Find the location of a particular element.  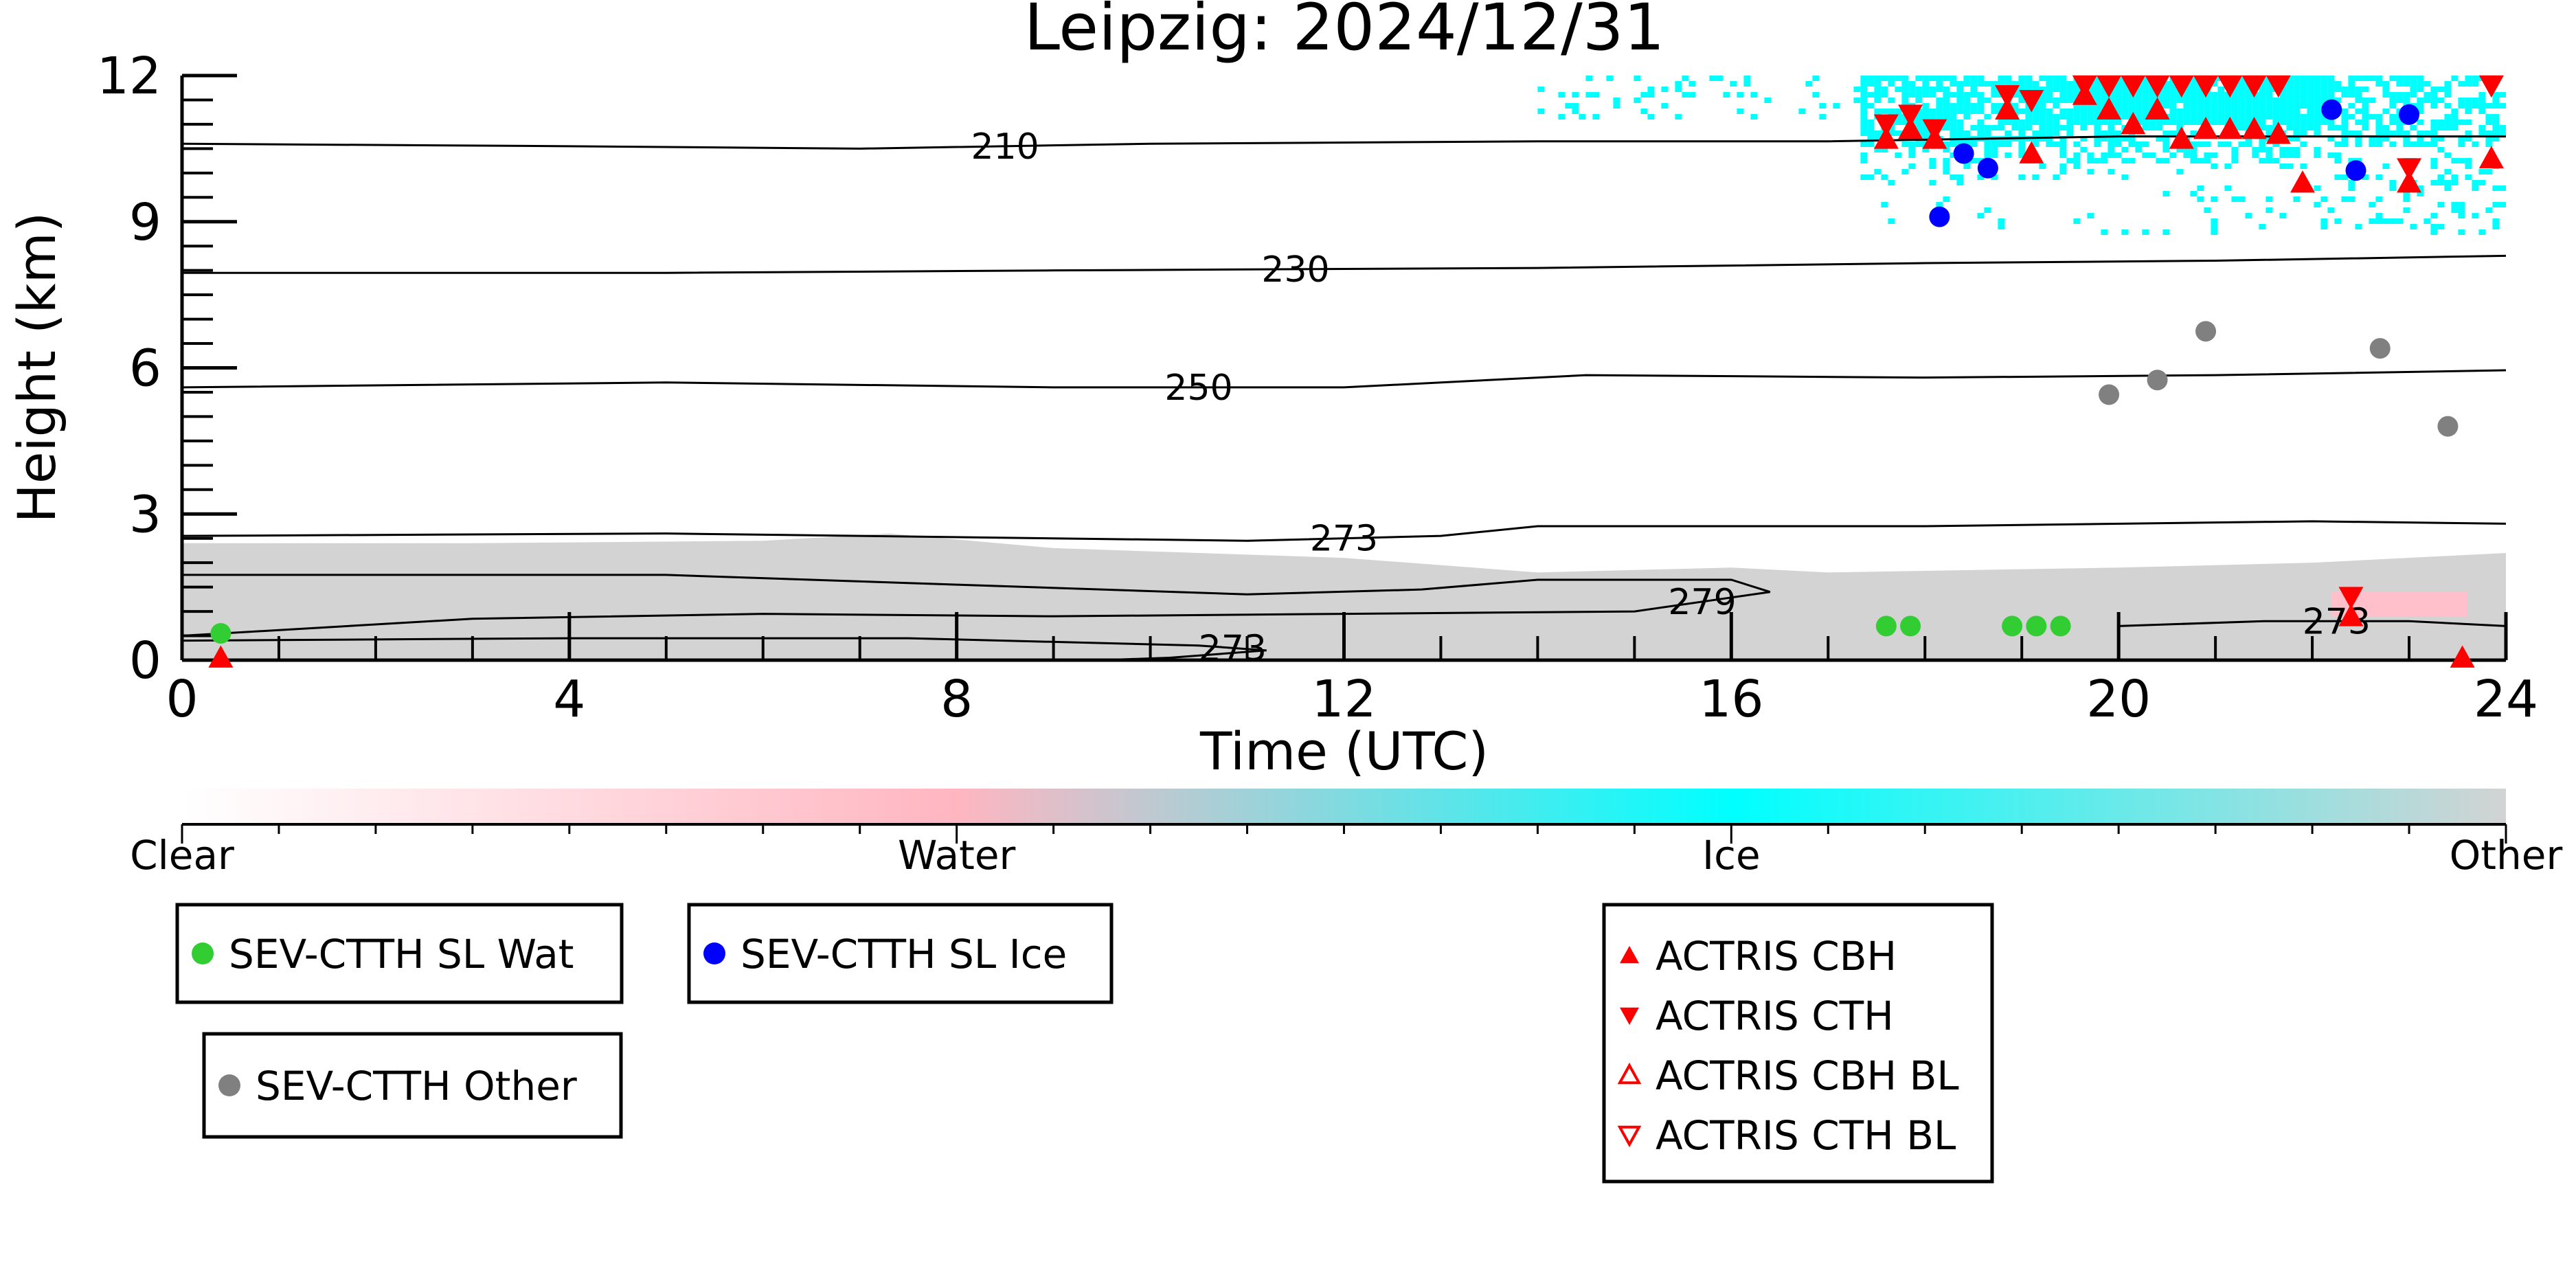

legend-box: SEV-CTTH Other is located at coordinates (412, 1085).